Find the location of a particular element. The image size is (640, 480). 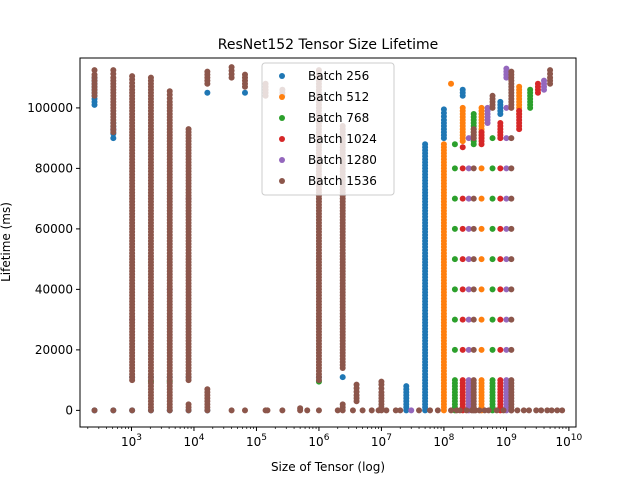

x-tick-label: 10⁹ is located at coordinates (506, 441).